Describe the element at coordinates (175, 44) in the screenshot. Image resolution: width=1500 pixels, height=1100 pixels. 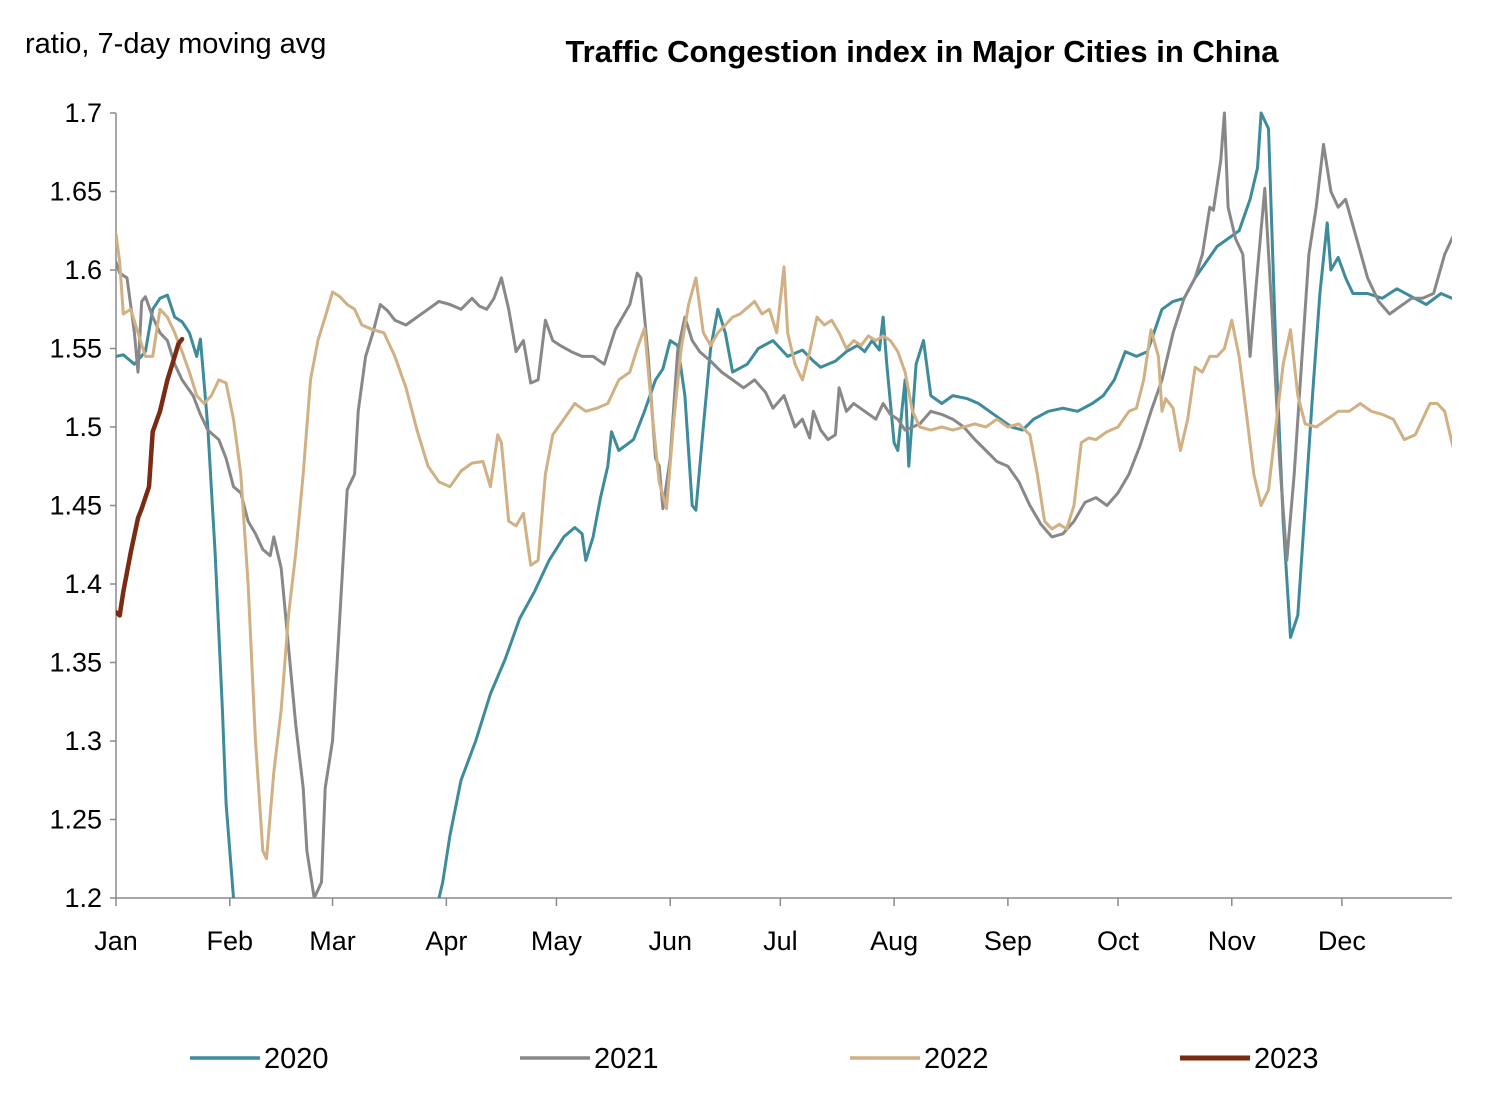
I see `y-axis-label: ratio, 7-day moving avg` at that location.